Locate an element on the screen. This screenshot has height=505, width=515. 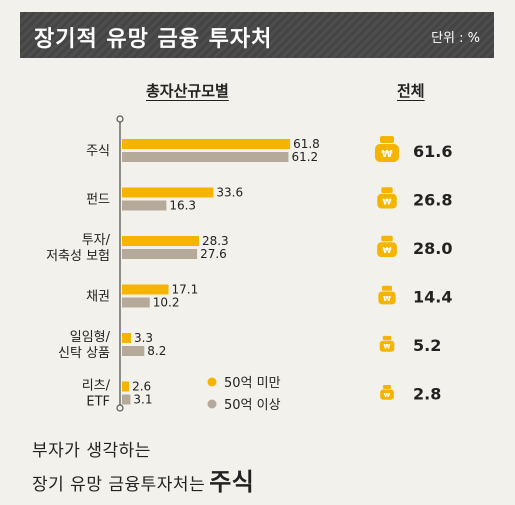
category-label: 저축성 보험 is located at coordinates (78, 256).